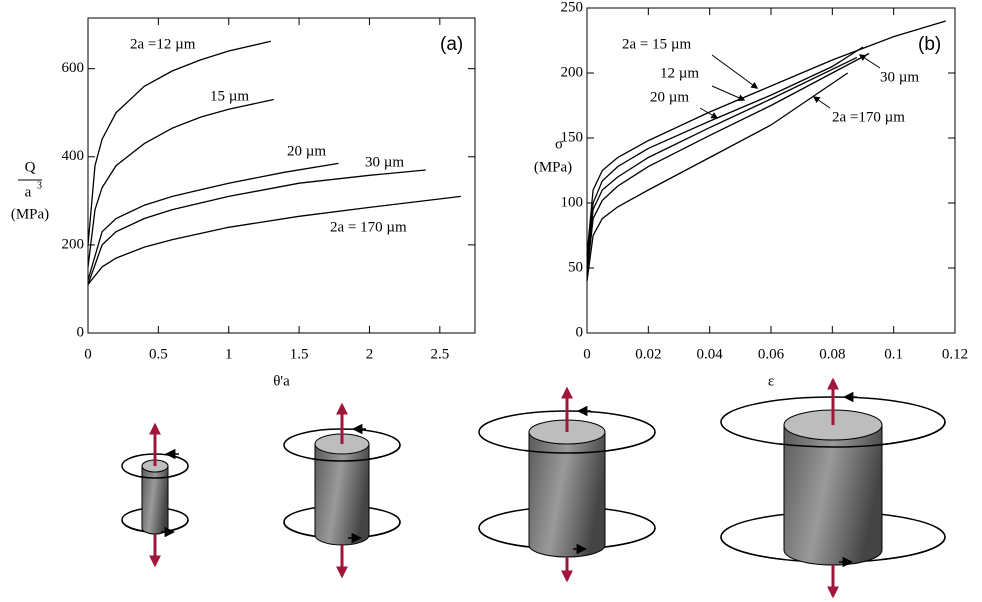 Image resolution: width=982 pixels, height=602 pixels. I want to click on y-axis-label: 3, so click(39, 185).